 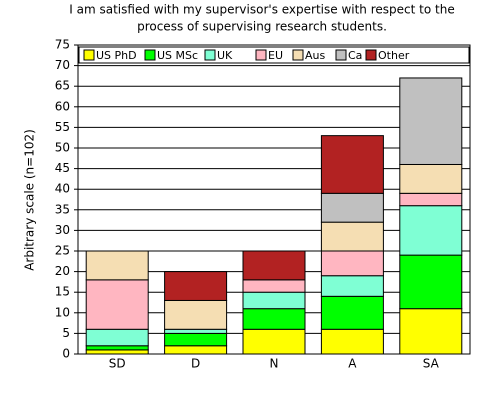 I want to click on y-tick-label: 15, so click(x=62, y=292).